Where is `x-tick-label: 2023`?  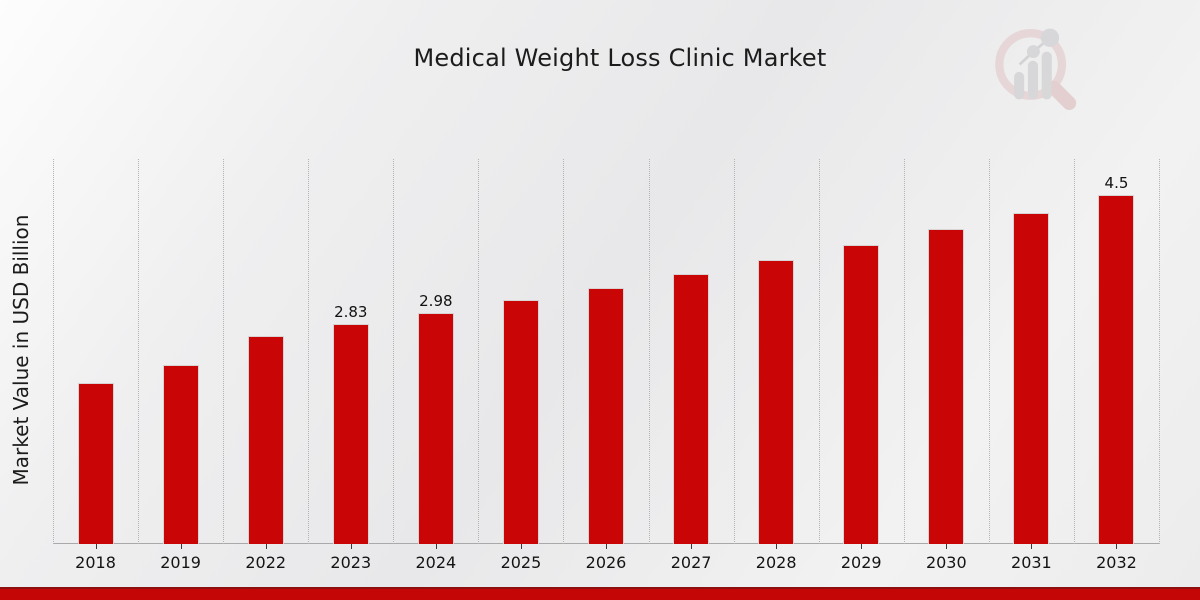
x-tick-label: 2023 is located at coordinates (351, 562).